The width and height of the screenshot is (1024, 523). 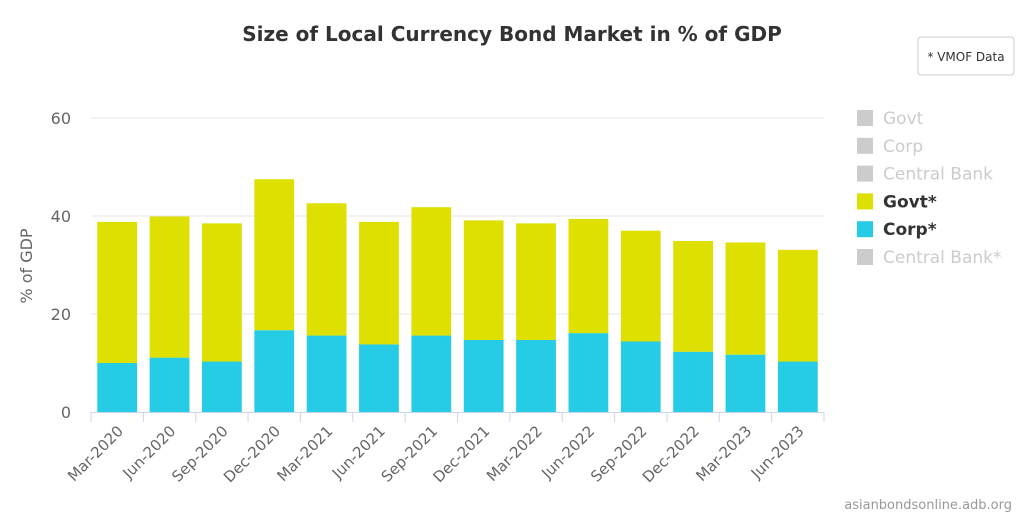 I want to click on x-tick-label: Mar-2021, so click(x=305, y=453).